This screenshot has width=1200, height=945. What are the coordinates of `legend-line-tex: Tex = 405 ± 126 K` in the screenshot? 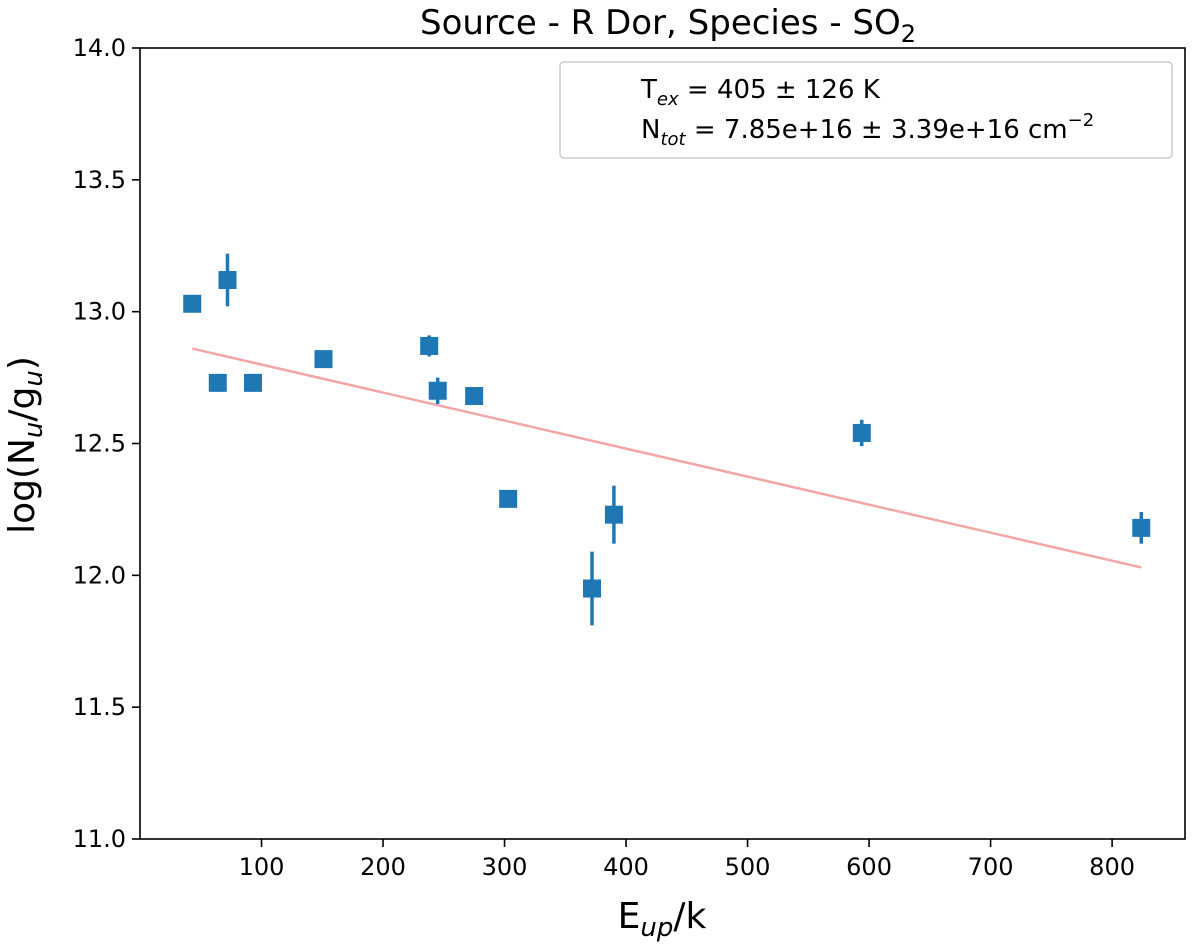 It's located at (760, 92).